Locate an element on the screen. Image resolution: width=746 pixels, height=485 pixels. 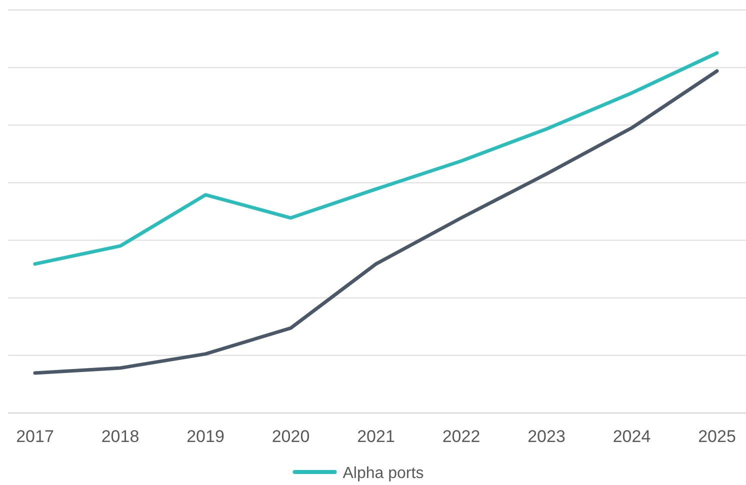
x-tick-label: 2017 is located at coordinates (35, 436).